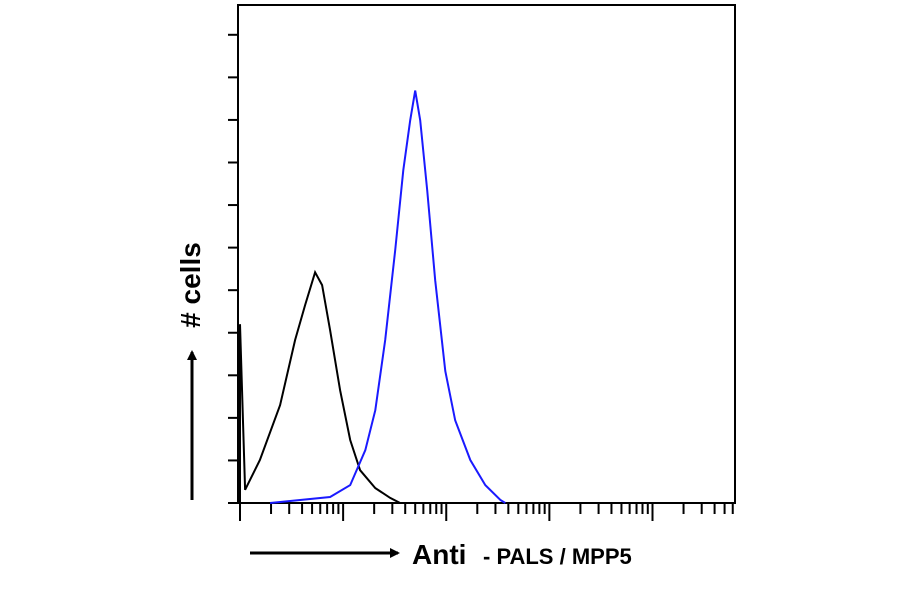 The width and height of the screenshot is (900, 594). I want to click on x-axis-label-suffix: - PALS / MPP5, so click(557, 556).